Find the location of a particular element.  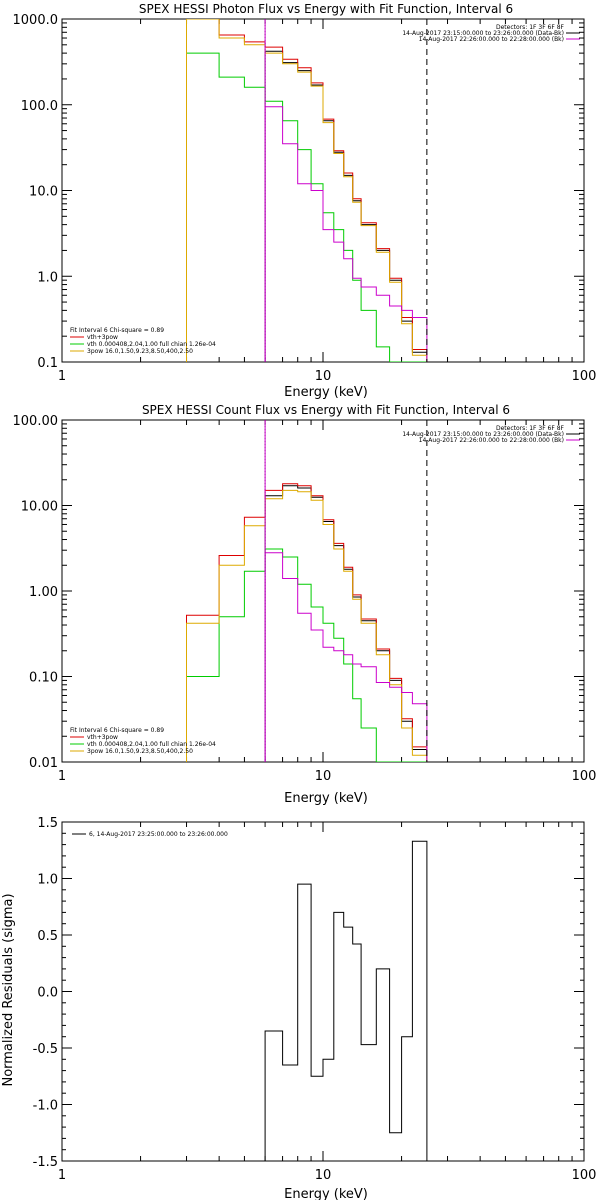

y-tick-label: 0.5 is located at coordinates (47, 936).